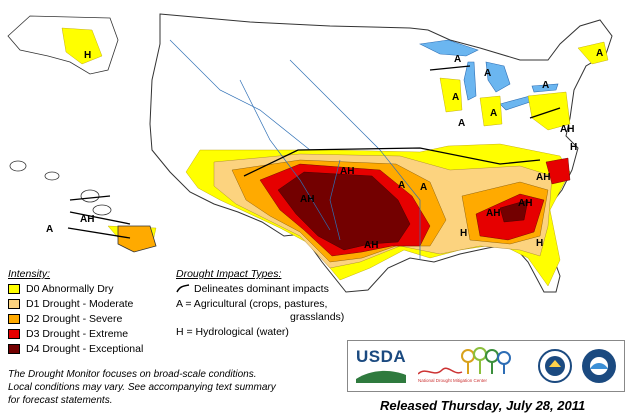  Describe the element at coordinates (555, 366) in the screenshot. I see `commerce-seal-icon` at that location.